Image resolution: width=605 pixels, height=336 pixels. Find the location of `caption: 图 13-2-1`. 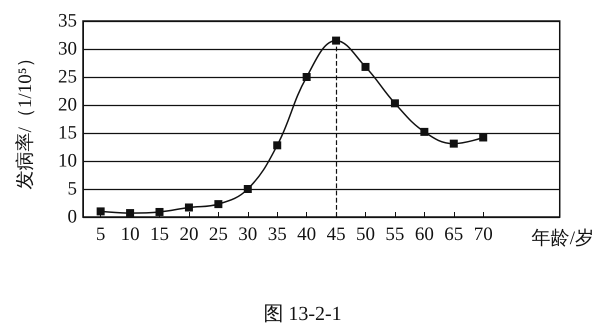

caption: 图 13-2-1 is located at coordinates (302, 314).